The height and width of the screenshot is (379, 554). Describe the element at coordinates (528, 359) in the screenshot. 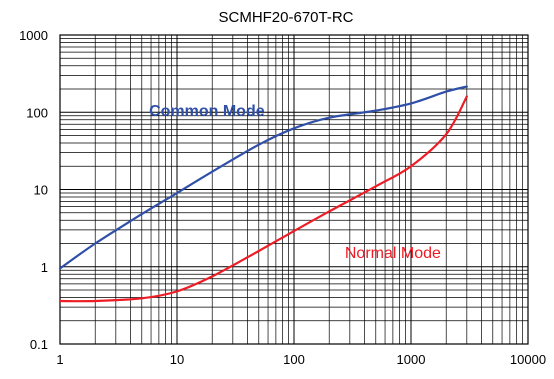

I see `x-tick-label: 10000` at that location.